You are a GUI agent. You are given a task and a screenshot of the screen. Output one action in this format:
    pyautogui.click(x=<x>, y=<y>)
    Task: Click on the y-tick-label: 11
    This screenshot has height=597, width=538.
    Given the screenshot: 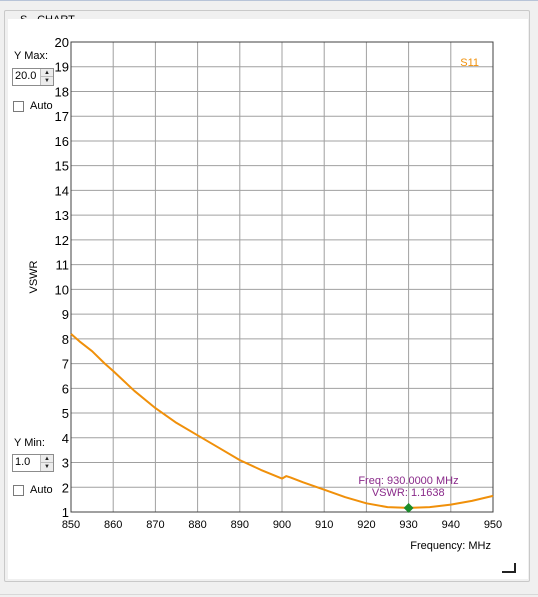 What is the action you would take?
    pyautogui.click(x=63, y=265)
    